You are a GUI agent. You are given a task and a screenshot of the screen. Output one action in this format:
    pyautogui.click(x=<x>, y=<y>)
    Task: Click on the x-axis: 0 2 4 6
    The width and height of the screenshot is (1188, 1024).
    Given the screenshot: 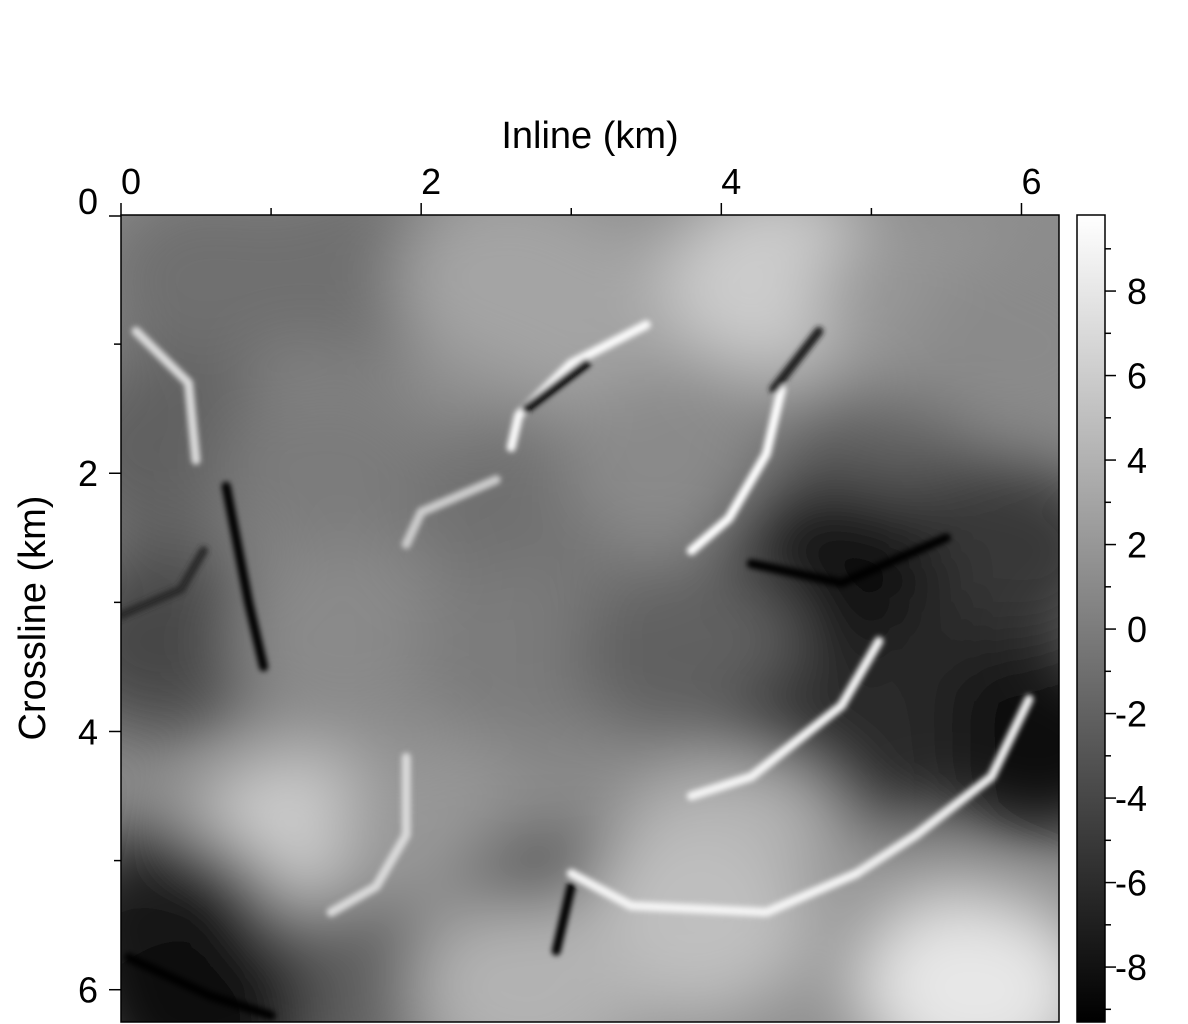 What is the action you would take?
    pyautogui.click(x=580, y=188)
    